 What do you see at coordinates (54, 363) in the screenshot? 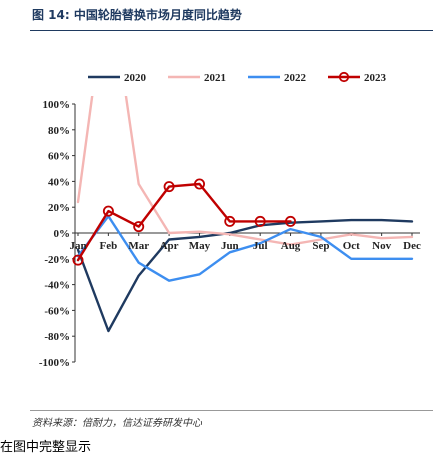
I see `y-tick-label: -100%` at bounding box center [54, 363].